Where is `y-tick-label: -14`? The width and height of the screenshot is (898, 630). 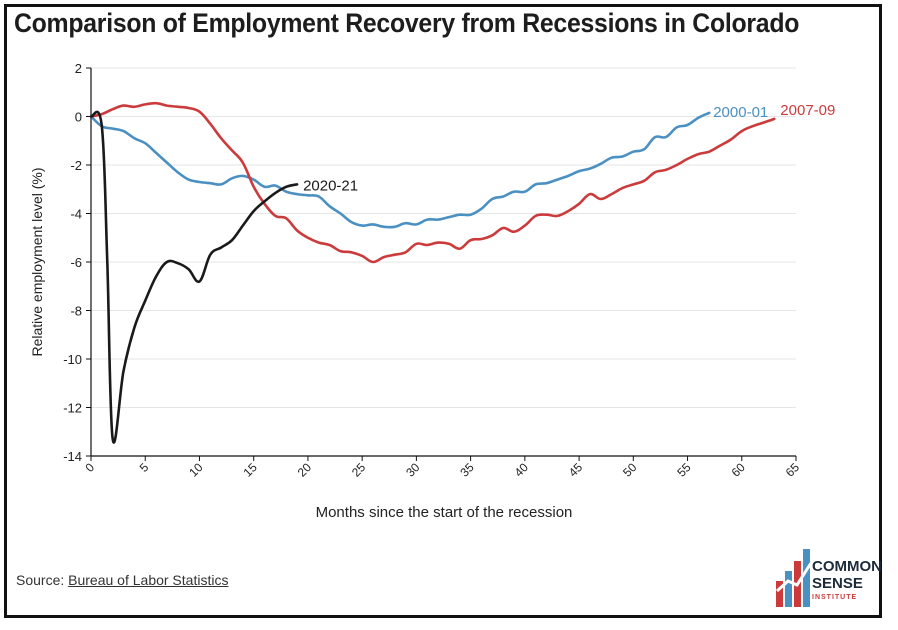 y-tick-label: -14 is located at coordinates (72, 456).